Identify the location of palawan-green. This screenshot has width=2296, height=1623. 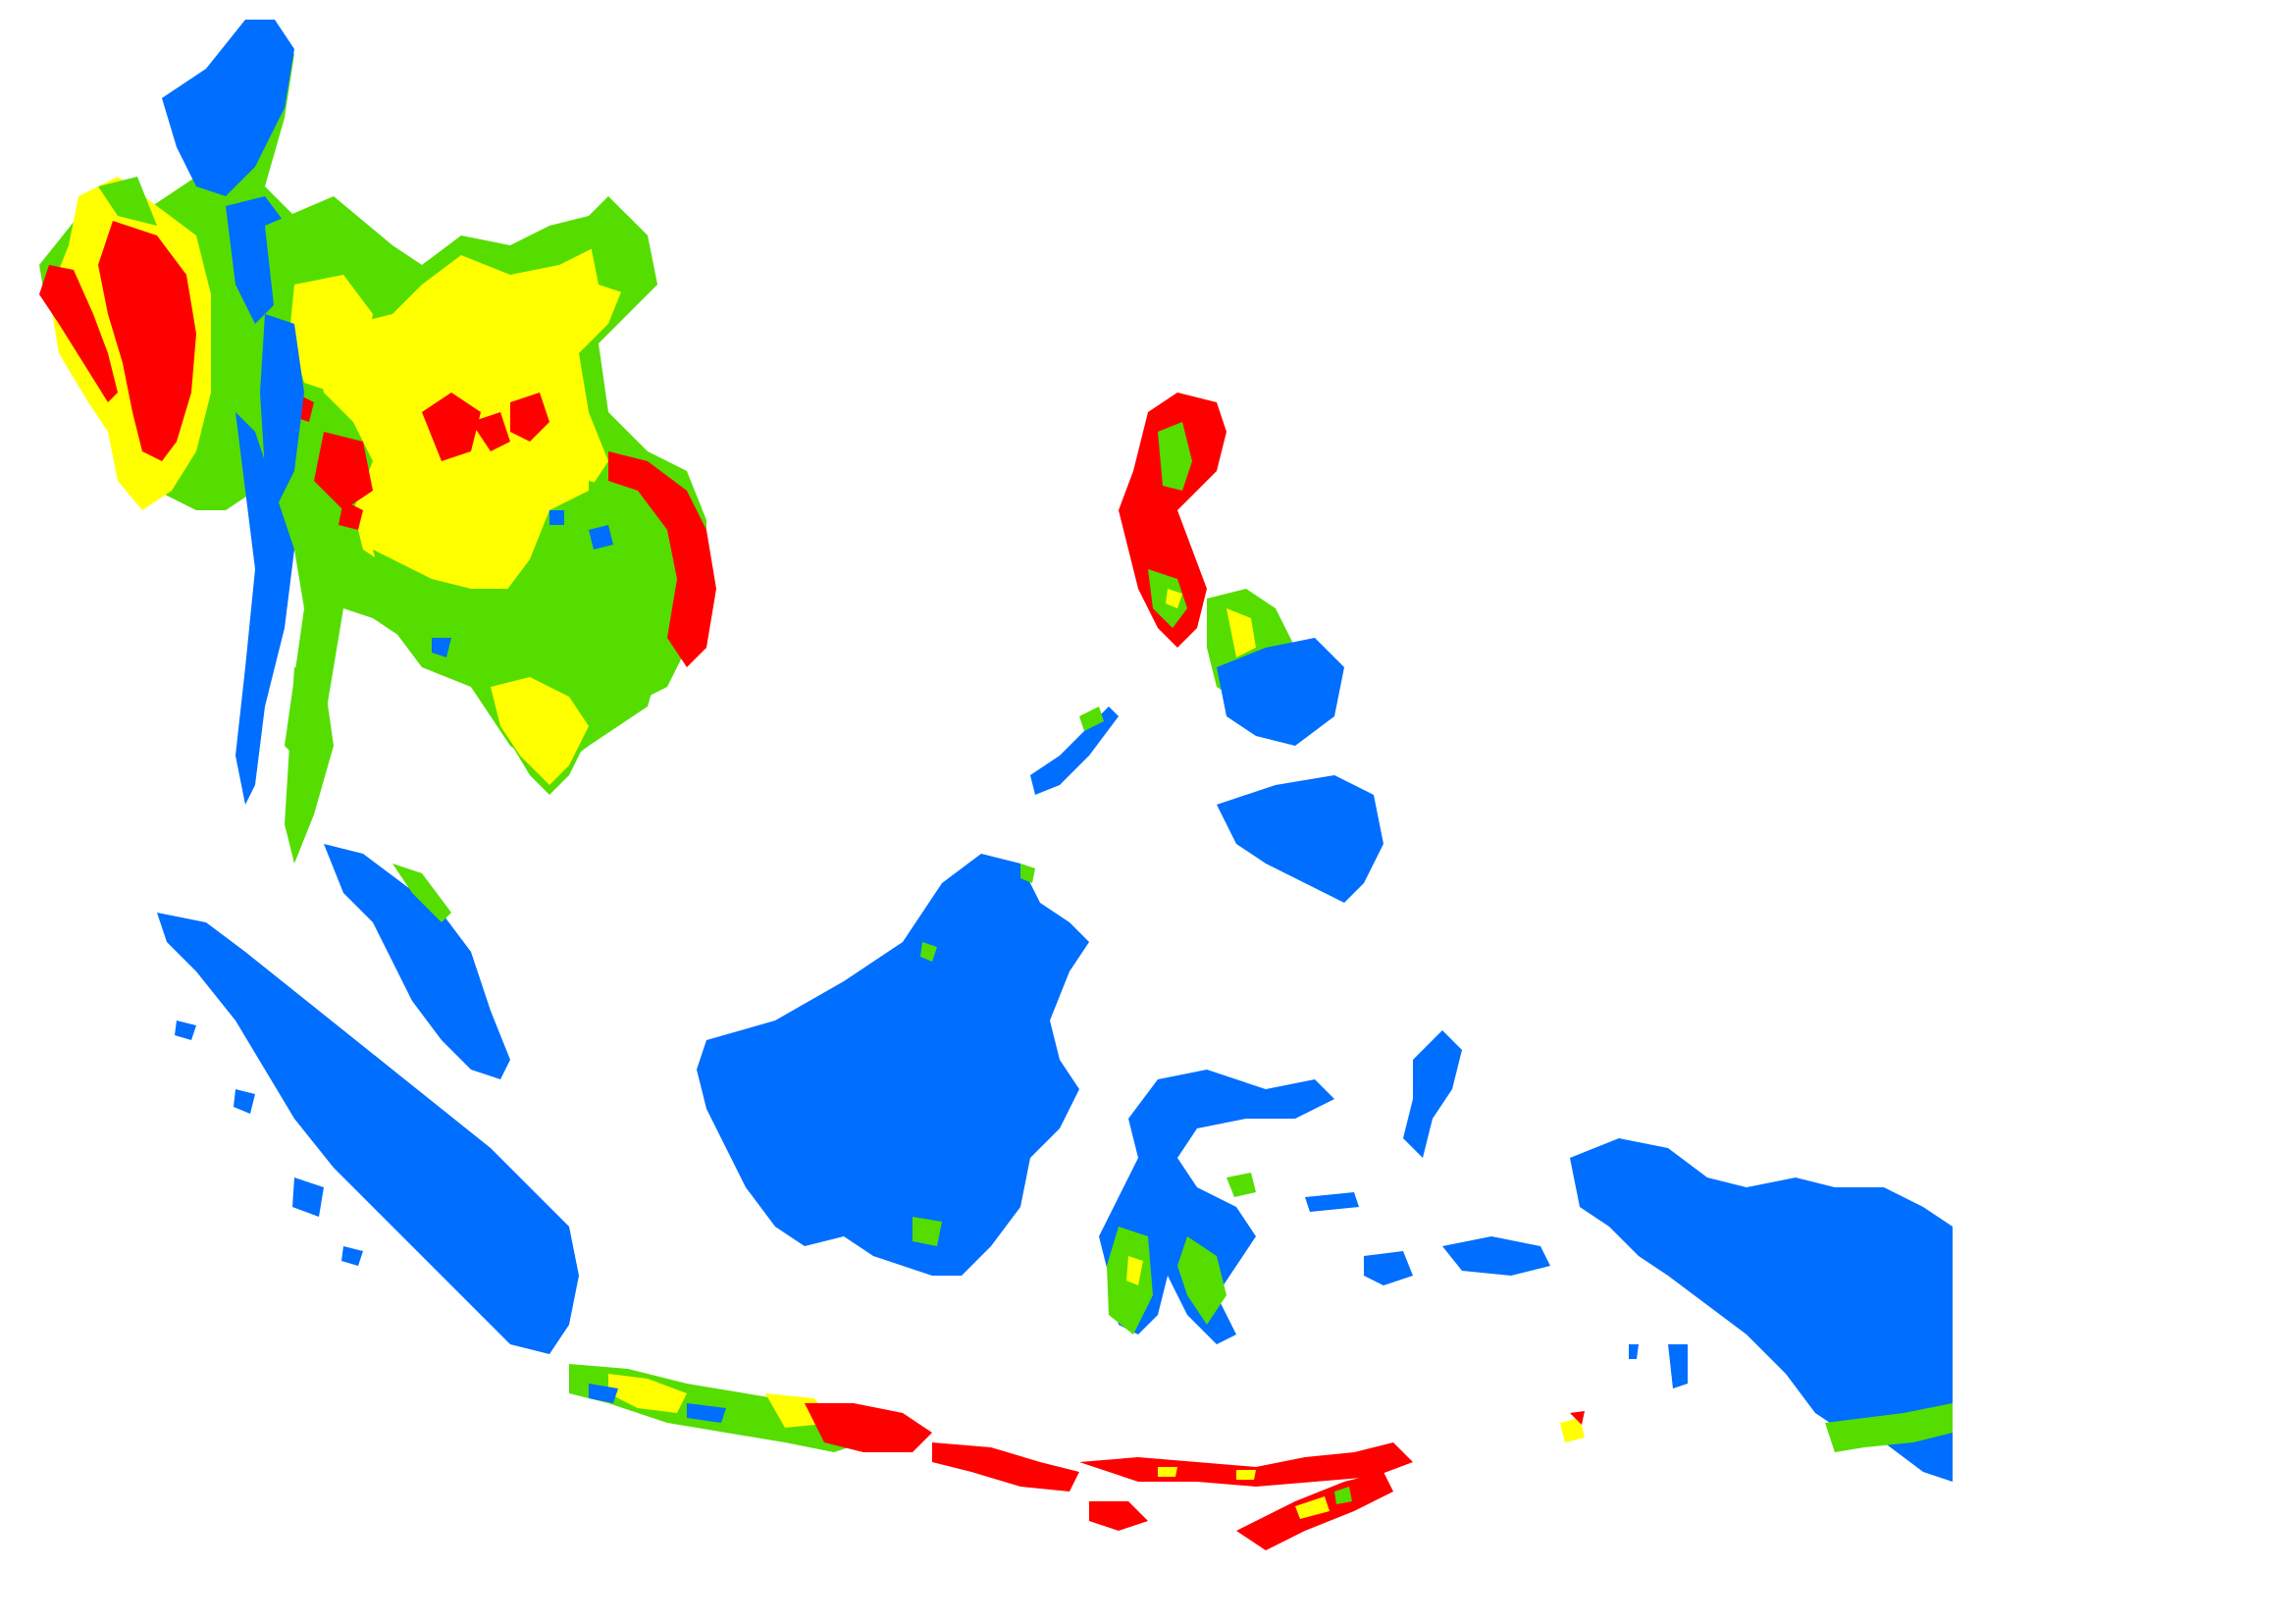
(1091, 719).